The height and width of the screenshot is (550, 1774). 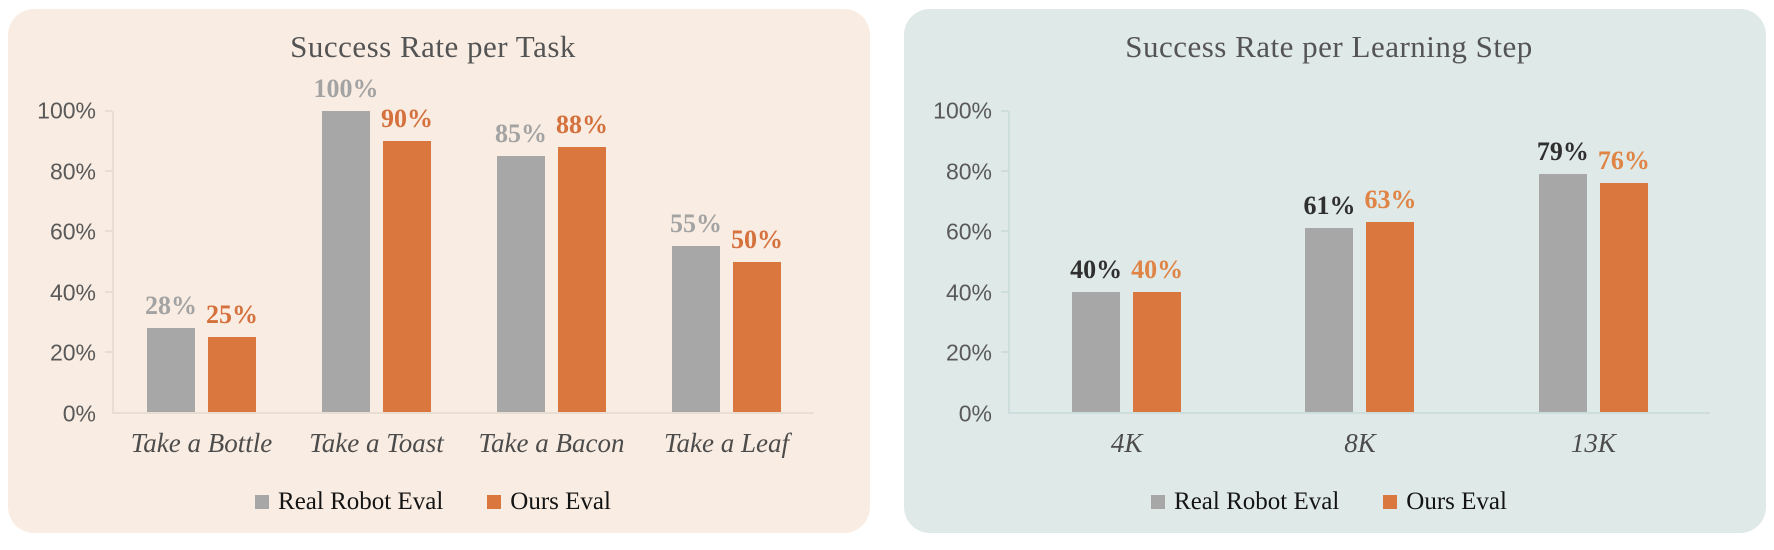 What do you see at coordinates (521, 134) in the screenshot?
I see `bar-value-label: 85%` at bounding box center [521, 134].